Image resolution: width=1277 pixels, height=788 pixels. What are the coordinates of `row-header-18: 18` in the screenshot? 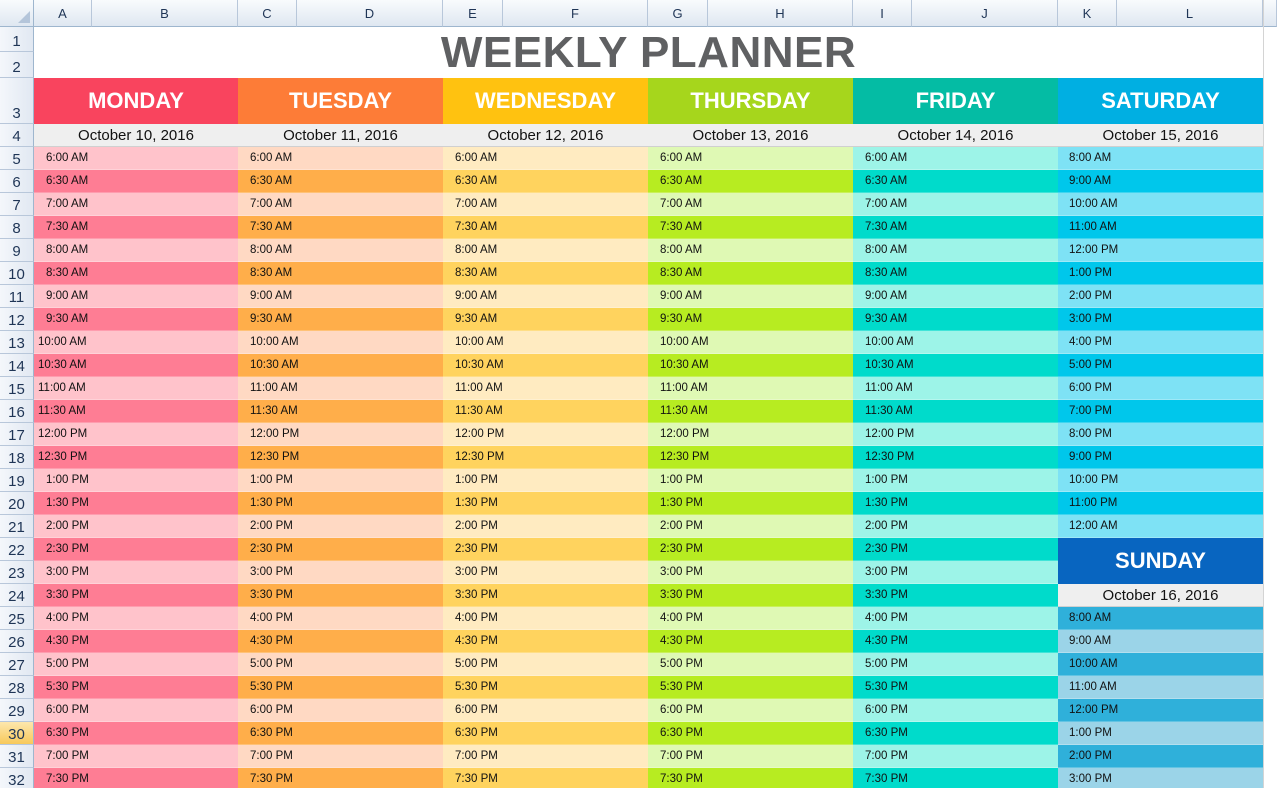 It's located at (17, 457).